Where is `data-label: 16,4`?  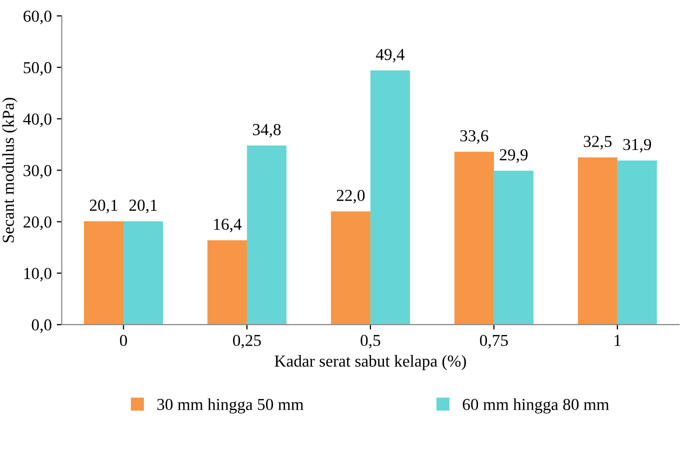
data-label: 16,4 is located at coordinates (228, 225).